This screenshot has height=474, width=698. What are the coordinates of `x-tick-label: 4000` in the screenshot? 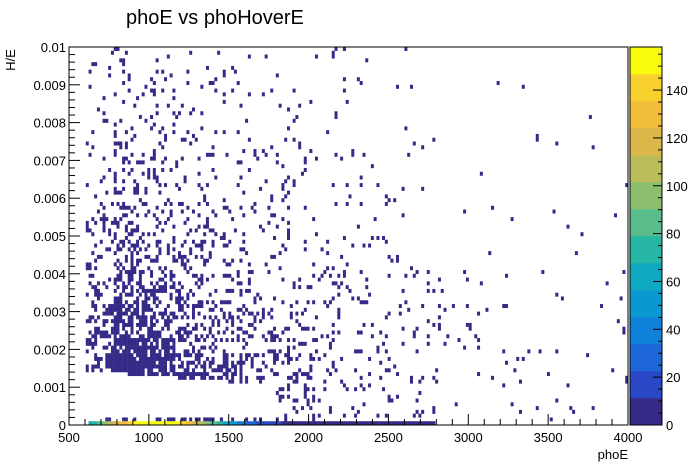 It's located at (628, 437).